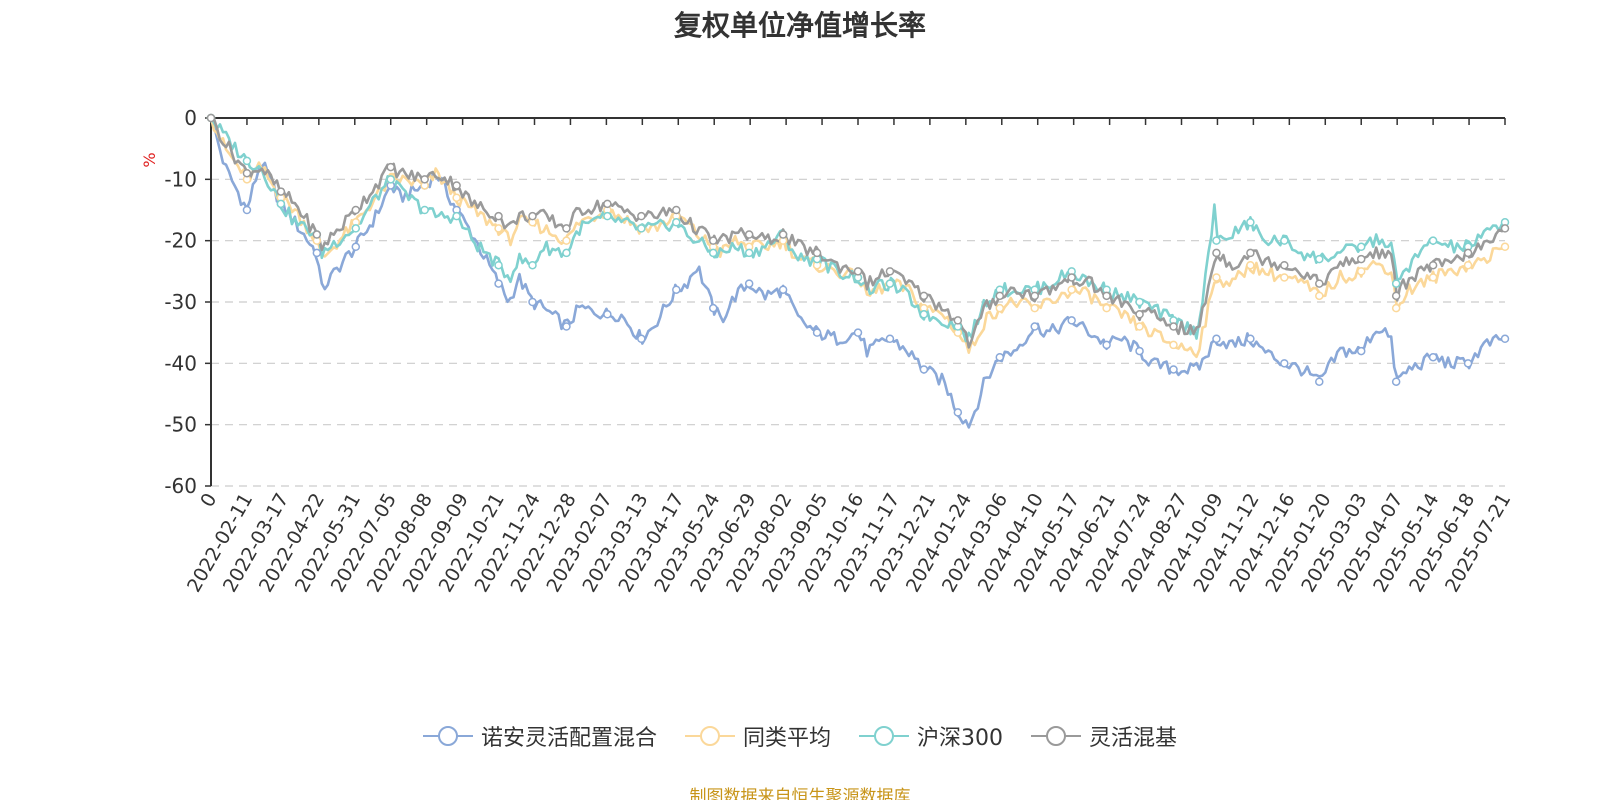  I want to click on y-tick-label: -50, so click(180, 425).